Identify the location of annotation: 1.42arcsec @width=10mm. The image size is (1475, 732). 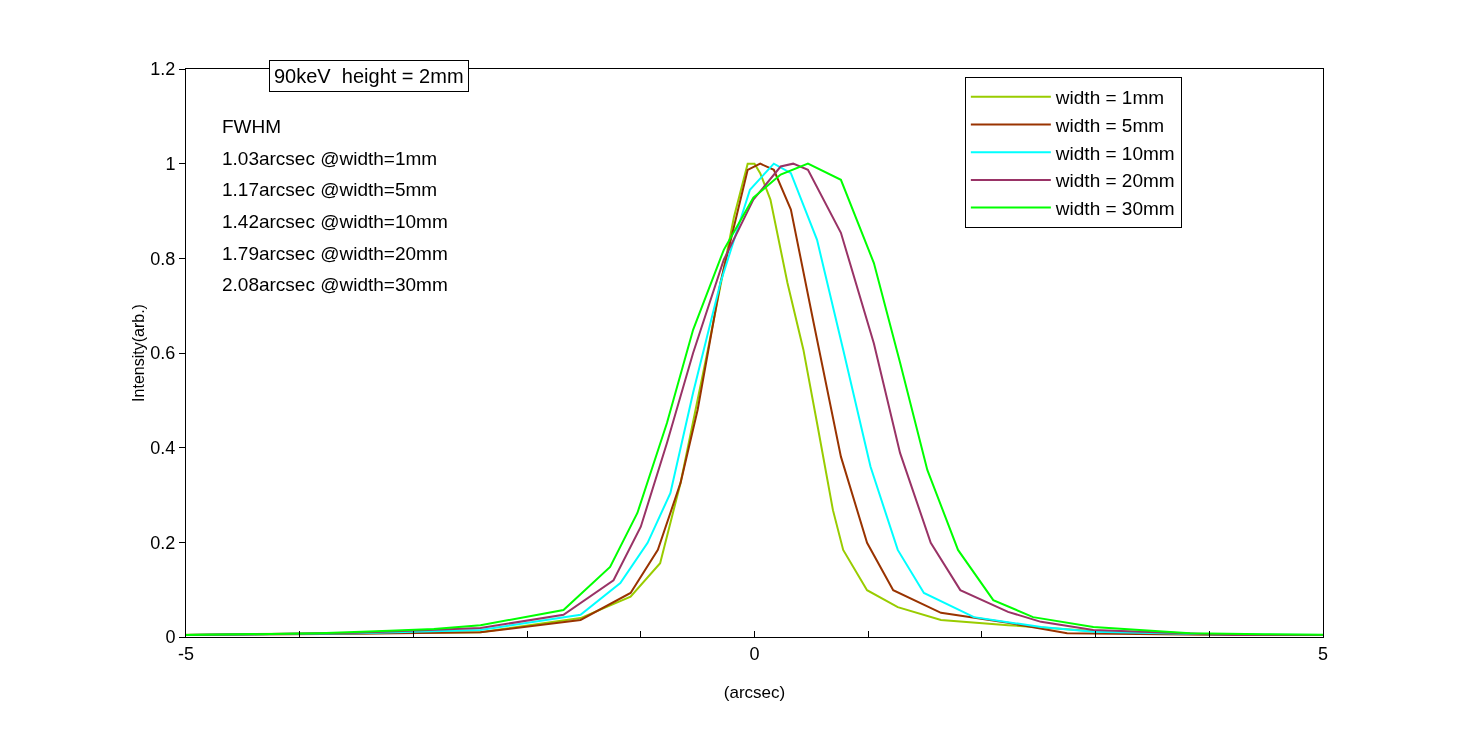
(335, 221).